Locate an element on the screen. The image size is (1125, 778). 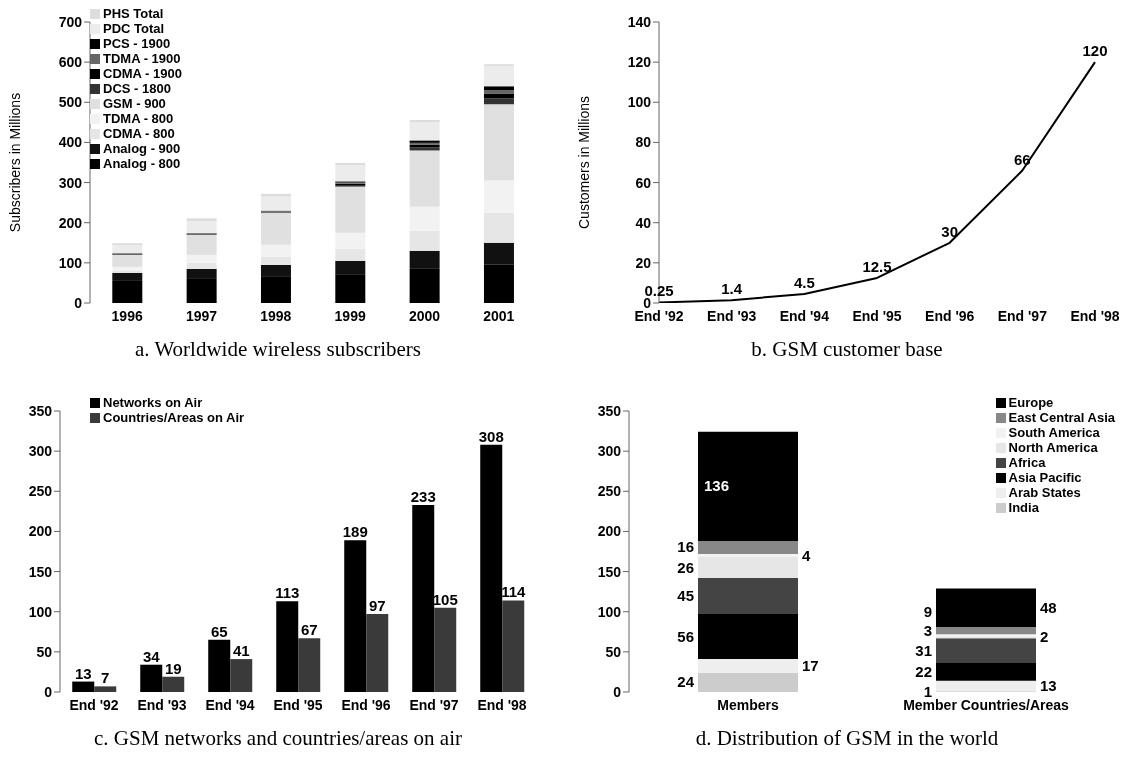
data-label: 24 is located at coordinates (686, 682).